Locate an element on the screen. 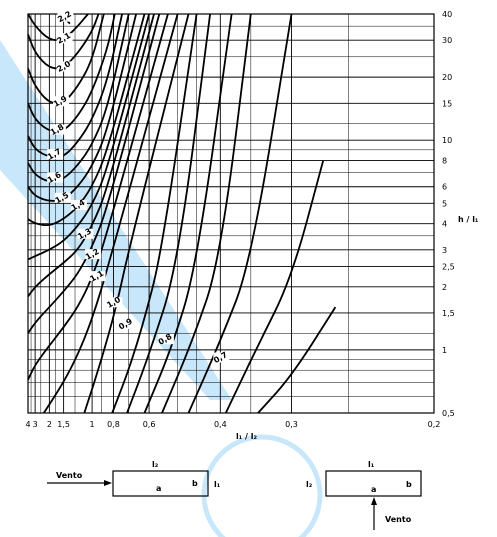 Image resolution: width=497 pixels, height=537 pixels. x-axis-title: l₁ / l₂ is located at coordinates (246, 436).